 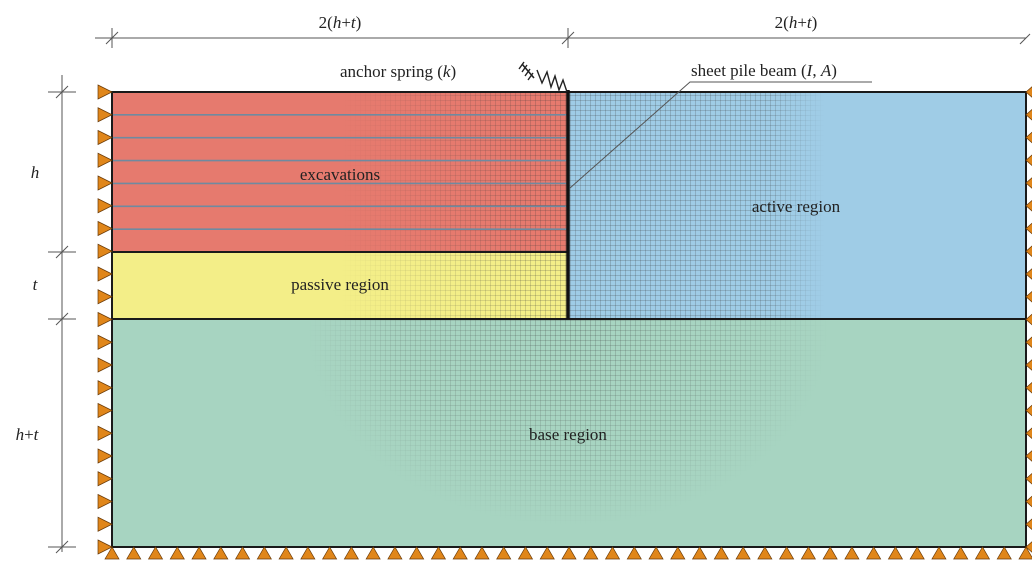 I want to click on right-roller-supports, so click(x=1028, y=319).